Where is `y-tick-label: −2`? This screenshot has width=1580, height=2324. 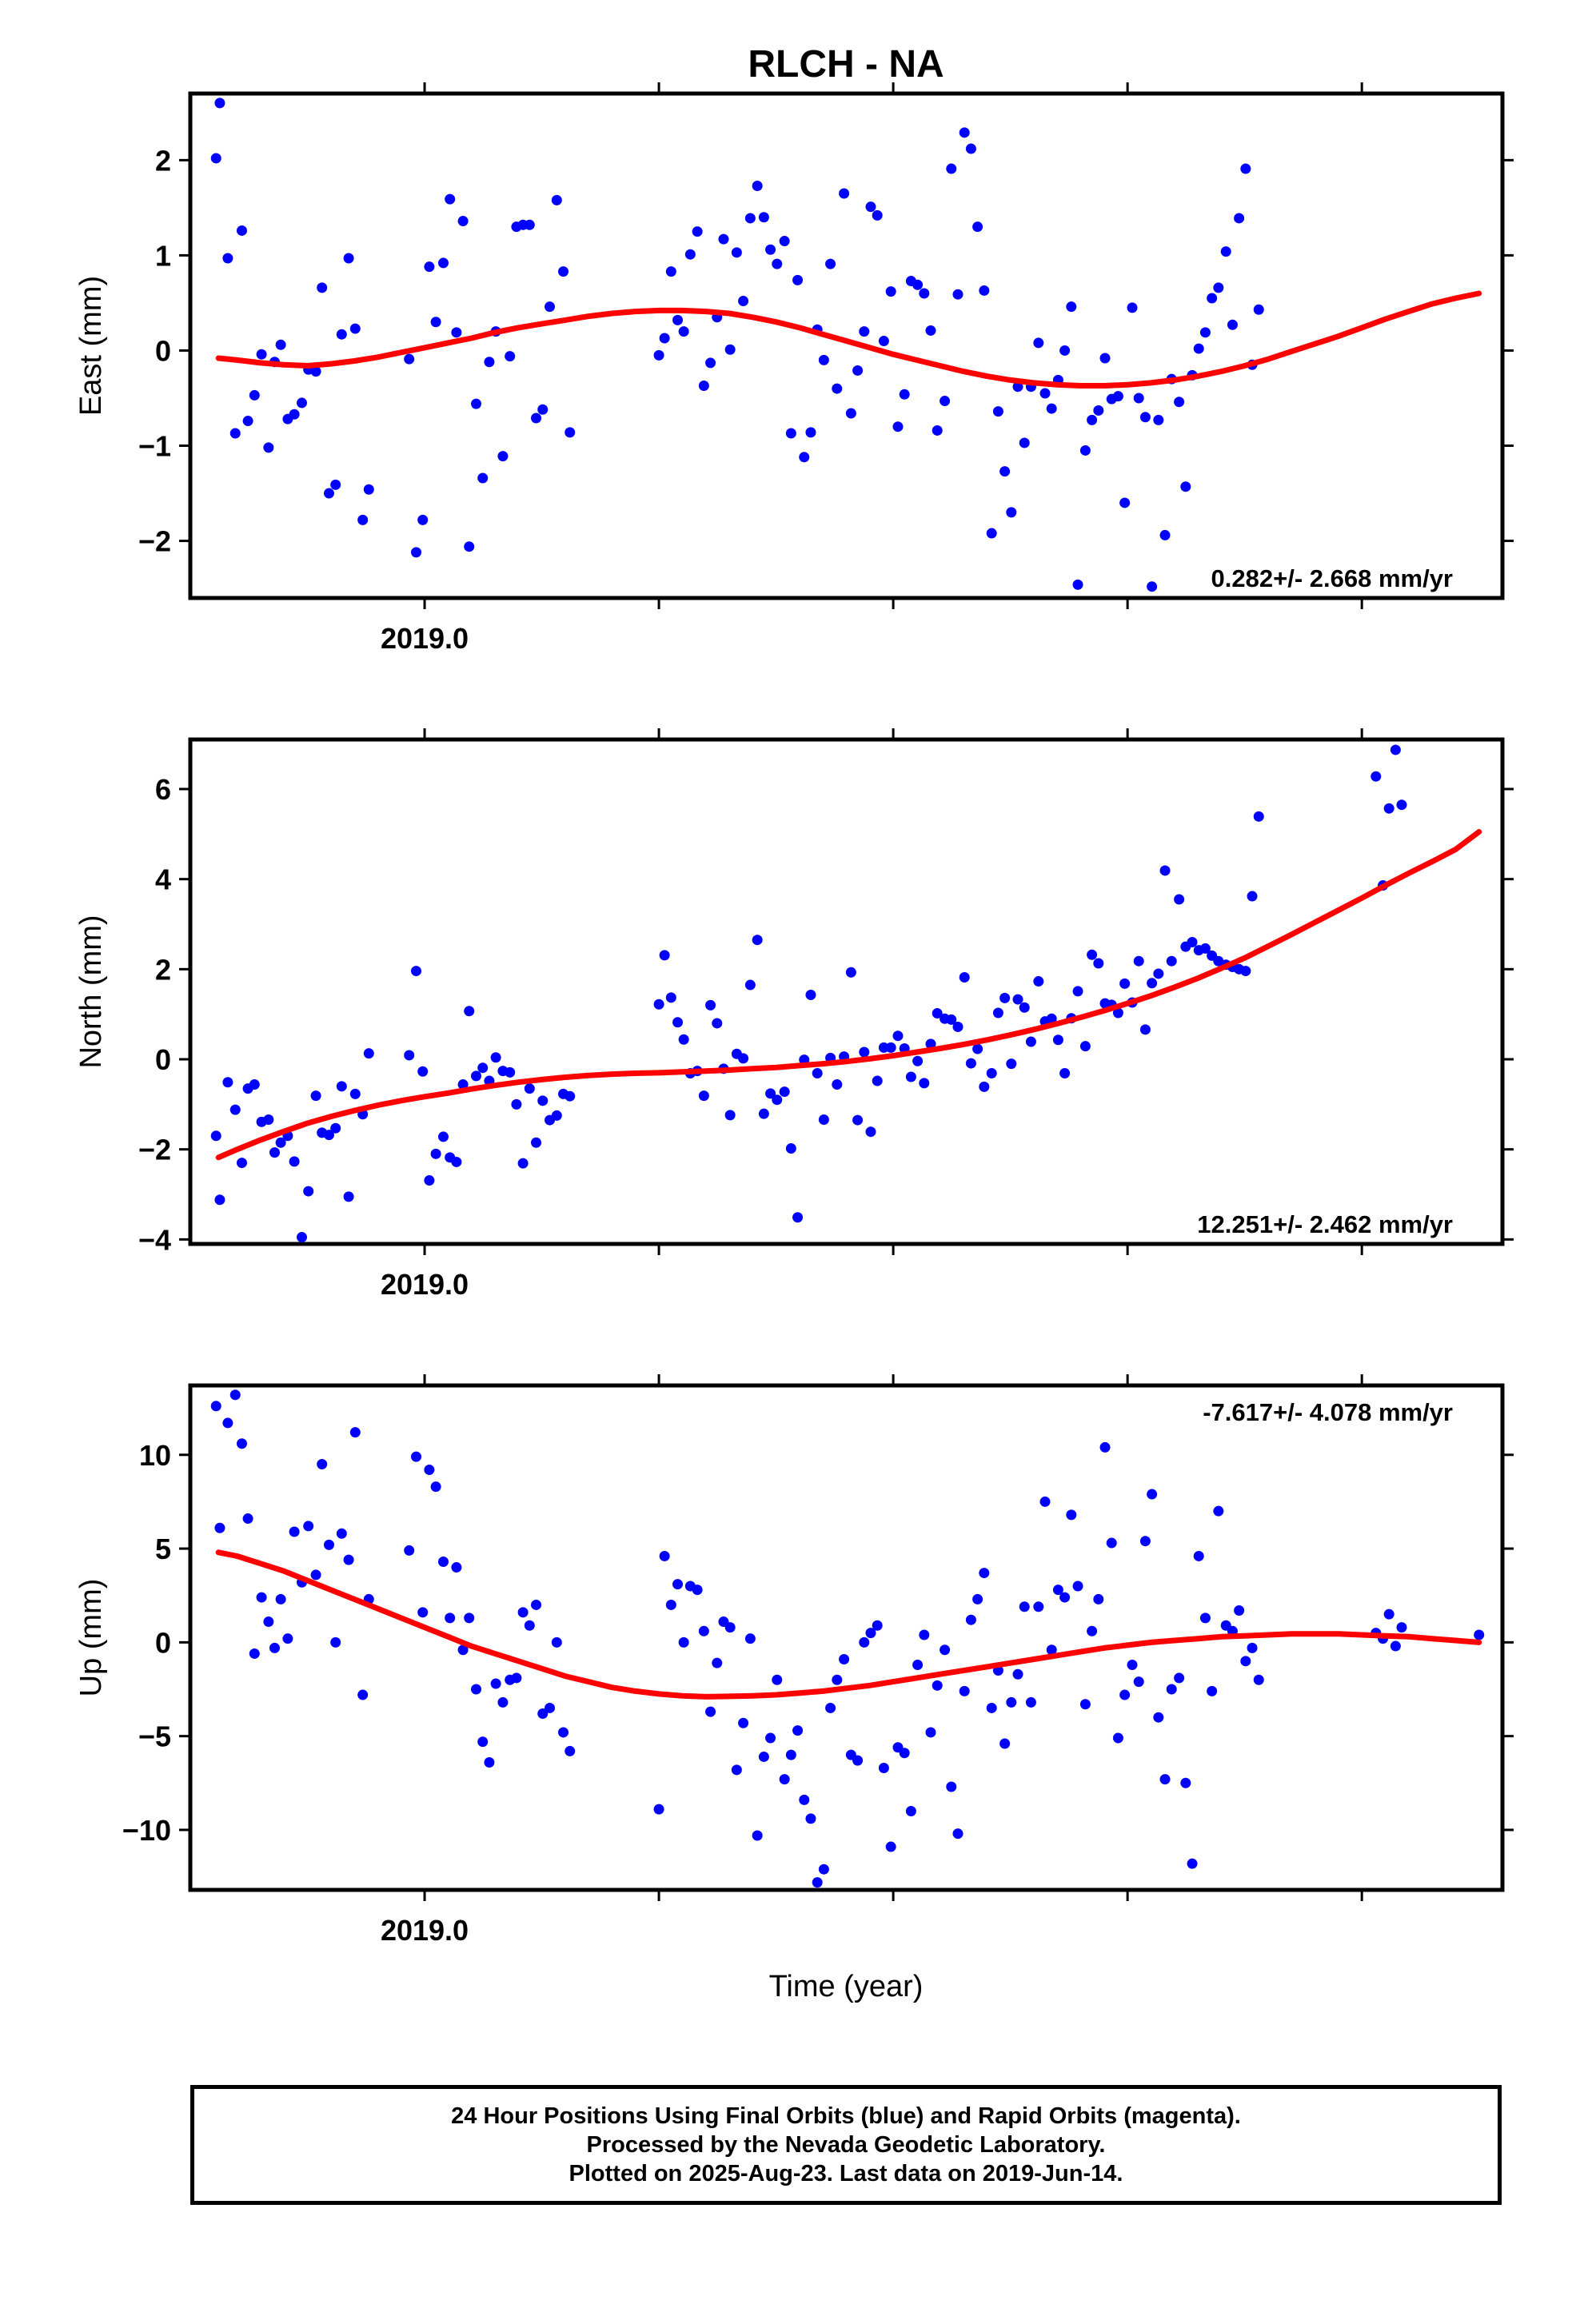
y-tick-label: −2 is located at coordinates (154, 542).